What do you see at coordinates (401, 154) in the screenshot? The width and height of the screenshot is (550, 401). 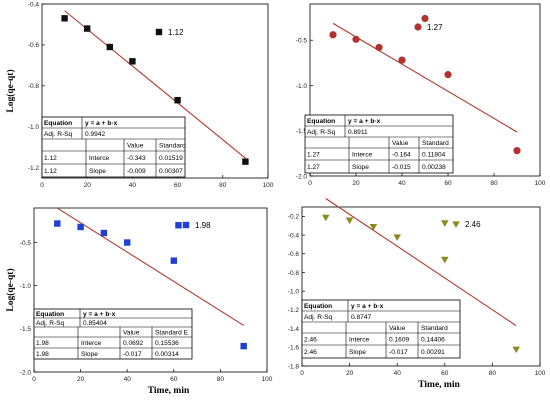 I see `stats-table-cell: -0.164` at bounding box center [401, 154].